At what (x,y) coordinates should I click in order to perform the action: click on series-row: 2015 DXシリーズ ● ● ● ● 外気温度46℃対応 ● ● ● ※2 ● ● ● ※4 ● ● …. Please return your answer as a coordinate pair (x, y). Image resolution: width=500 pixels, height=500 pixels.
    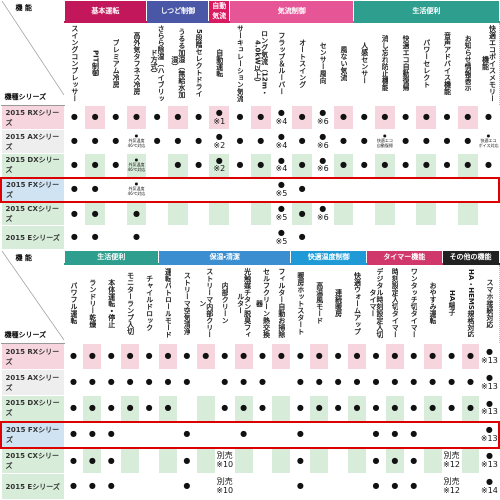
    Looking at the image, I should click on (250, 165).